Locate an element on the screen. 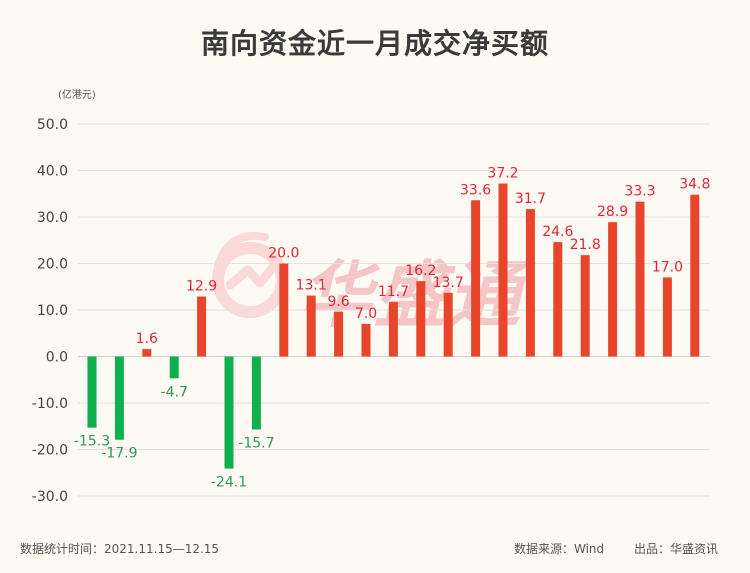  y-tick-label: 0.0 is located at coordinates (57, 358).